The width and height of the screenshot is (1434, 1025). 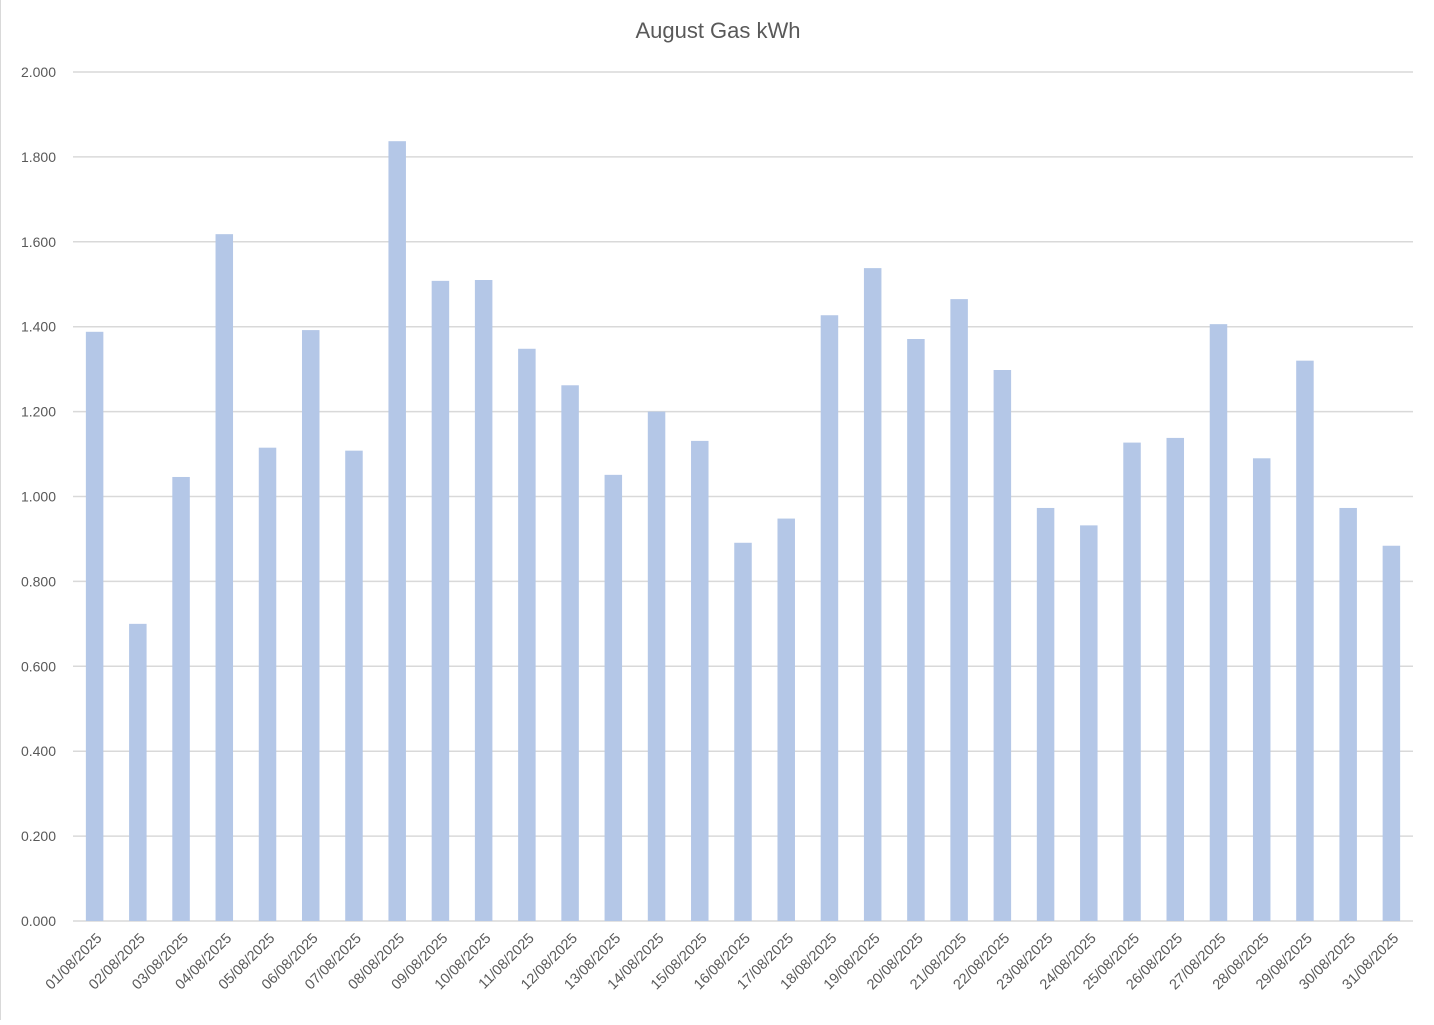 What do you see at coordinates (38, 836) in the screenshot?
I see `y-tick-label: 0.200` at bounding box center [38, 836].